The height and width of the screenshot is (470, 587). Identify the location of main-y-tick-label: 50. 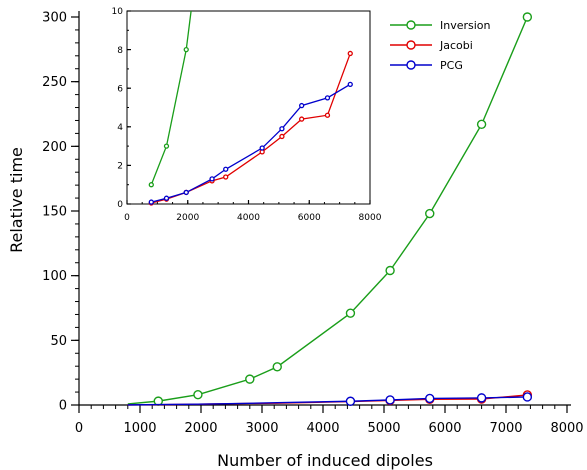
(58, 341).